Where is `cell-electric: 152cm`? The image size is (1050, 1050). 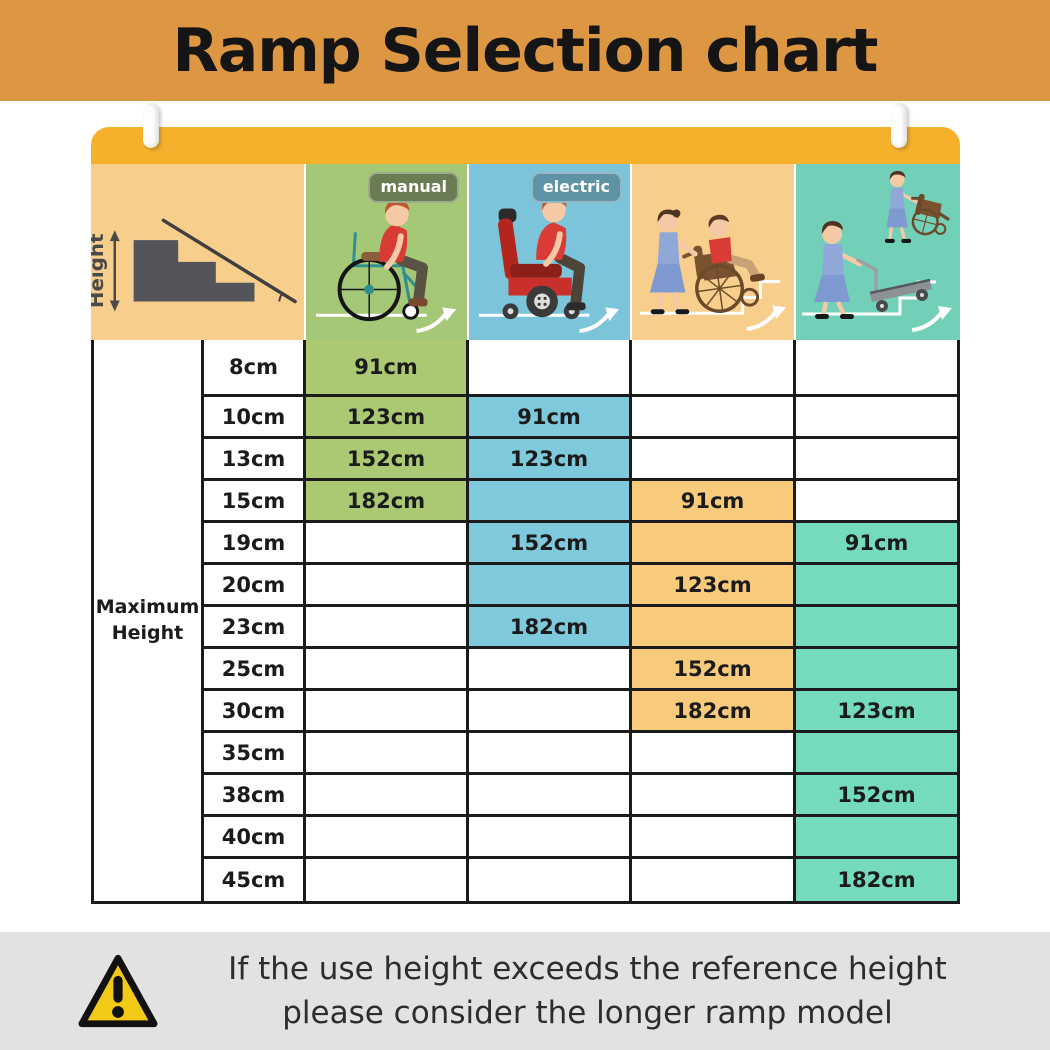
cell-electric: 152cm is located at coordinates (550, 544).